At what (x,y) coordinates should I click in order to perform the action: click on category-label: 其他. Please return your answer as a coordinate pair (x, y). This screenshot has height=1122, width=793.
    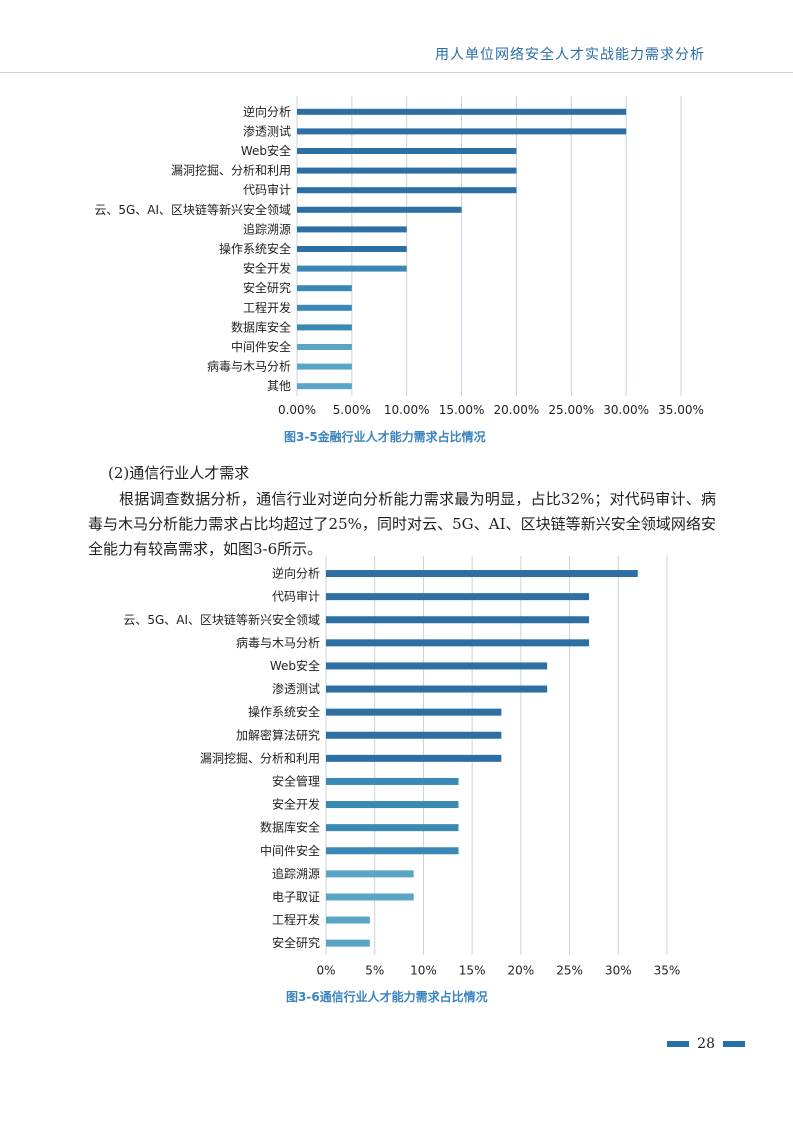
    Looking at the image, I should click on (279, 386).